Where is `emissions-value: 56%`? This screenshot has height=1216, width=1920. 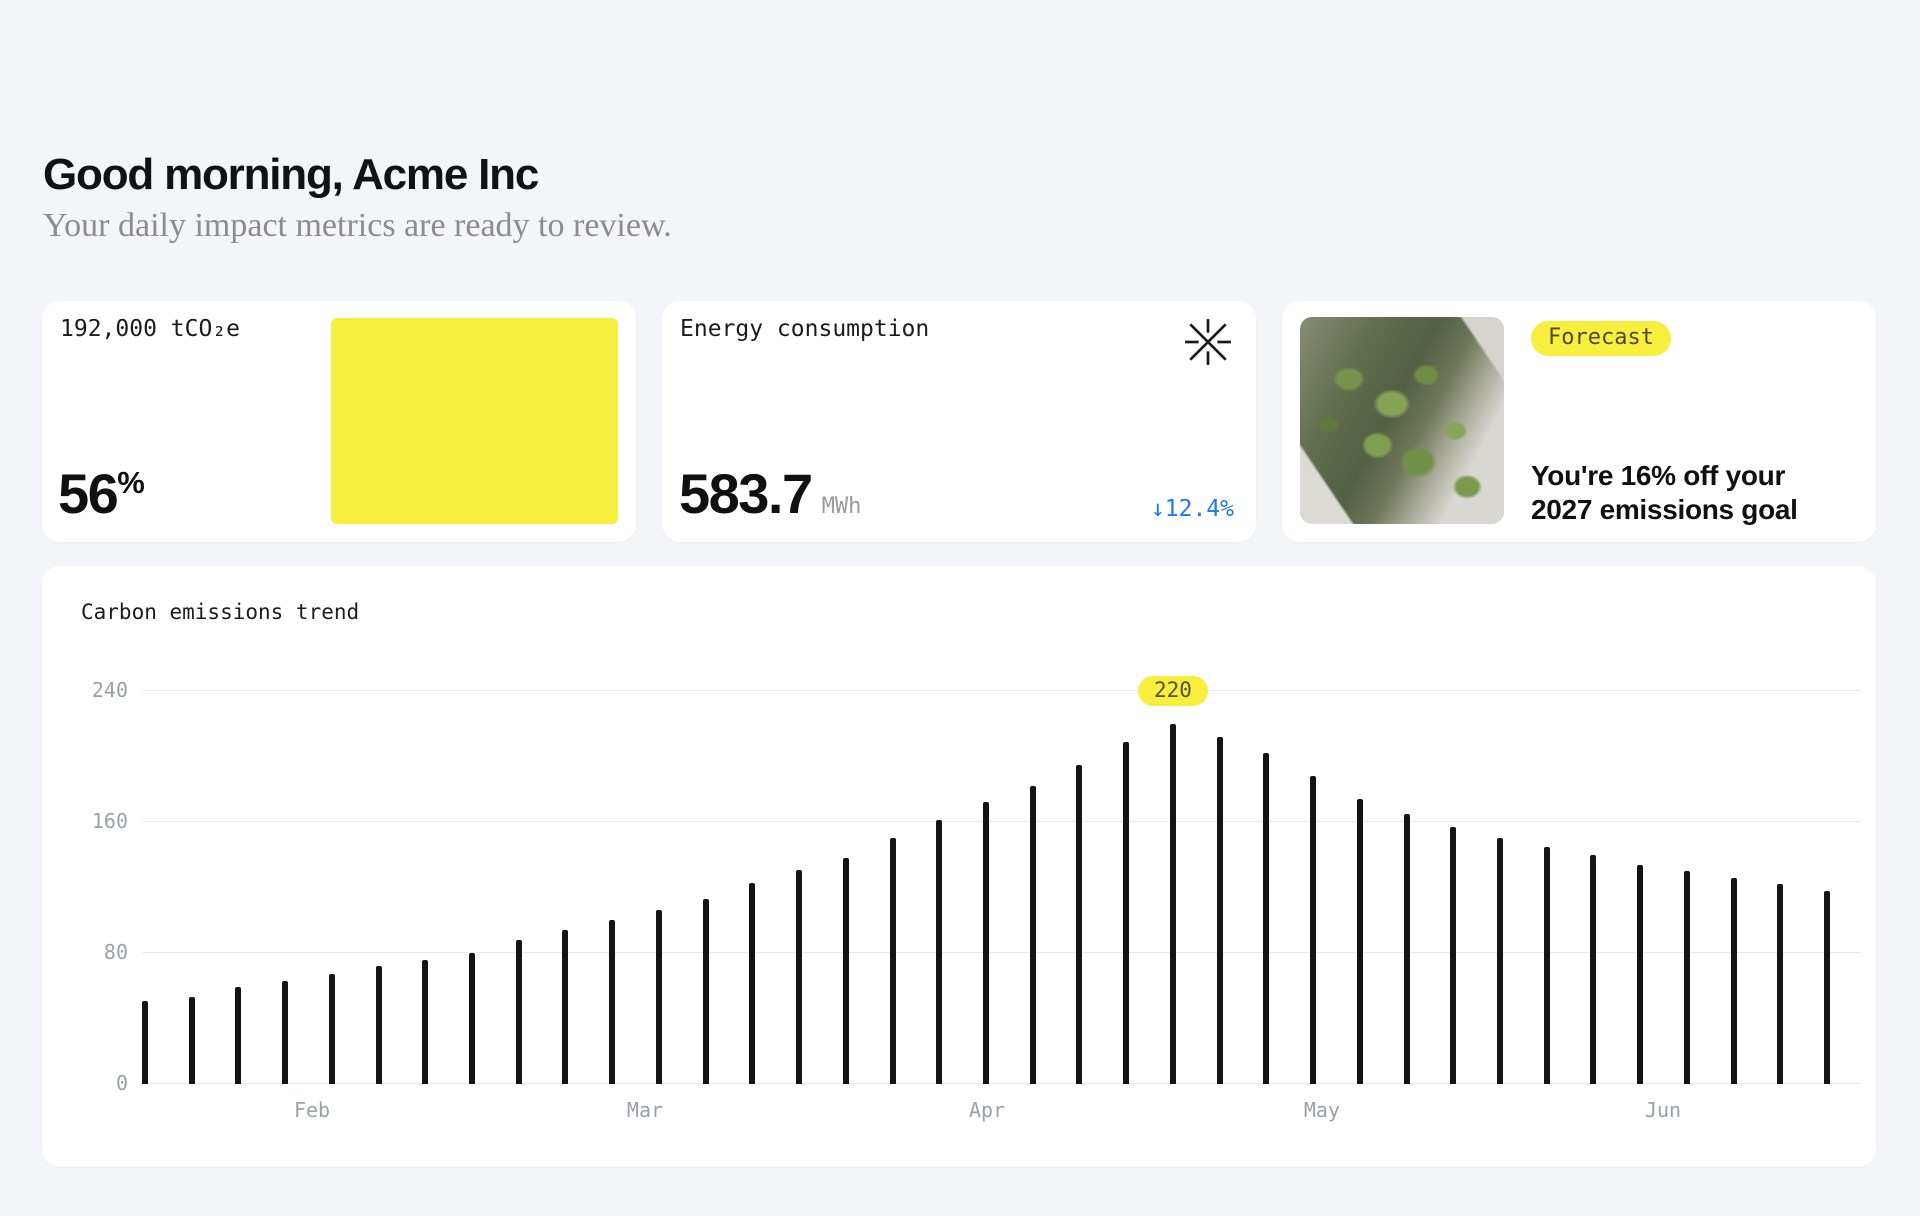 emissions-value: 56% is located at coordinates (101, 493).